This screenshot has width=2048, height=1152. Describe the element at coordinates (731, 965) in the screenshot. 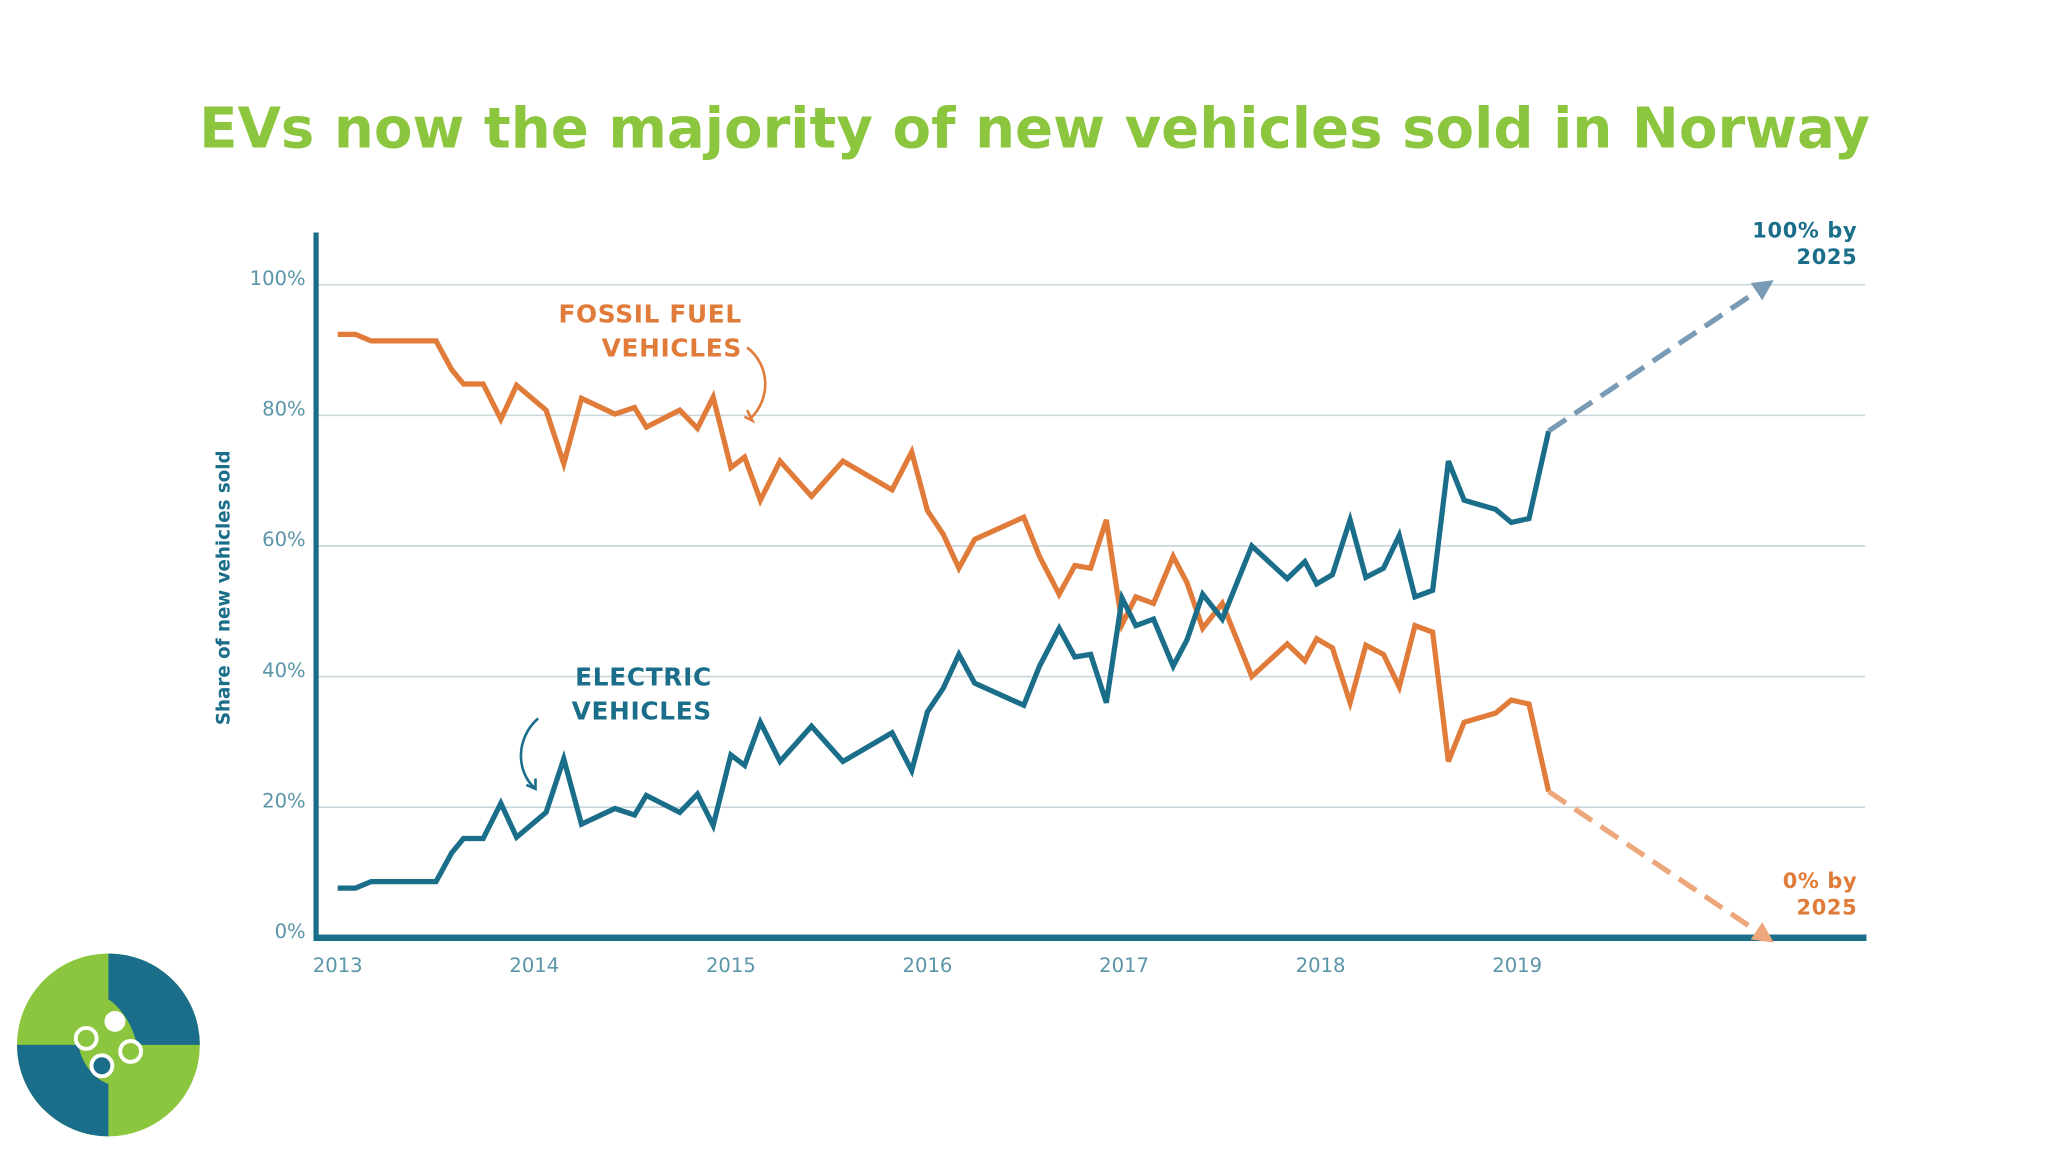

I see `x-tick-label: 2015` at that location.